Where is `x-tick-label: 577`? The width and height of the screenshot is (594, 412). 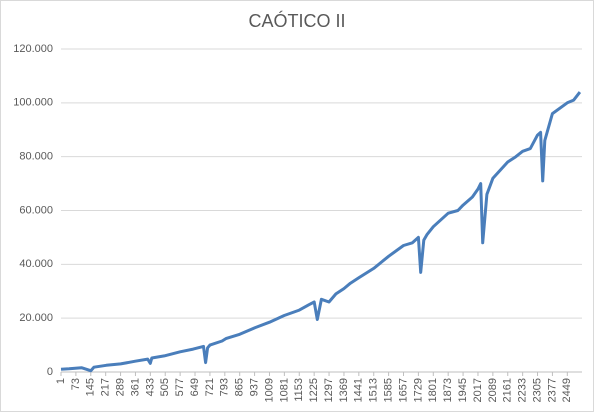
x-tick-label: 577 is located at coordinates (180, 387).